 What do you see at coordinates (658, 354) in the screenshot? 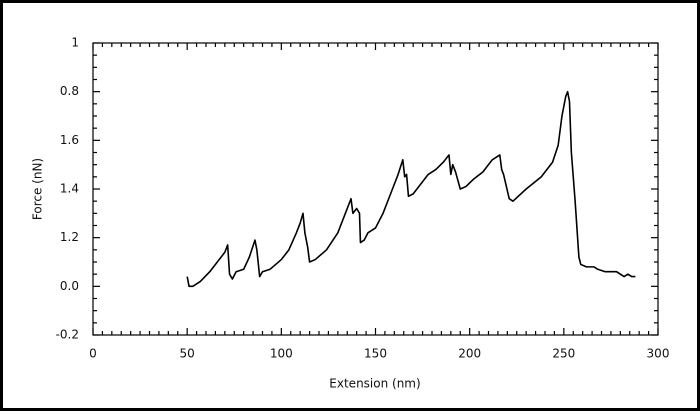
I see `x-tick-label: 300` at bounding box center [658, 354].